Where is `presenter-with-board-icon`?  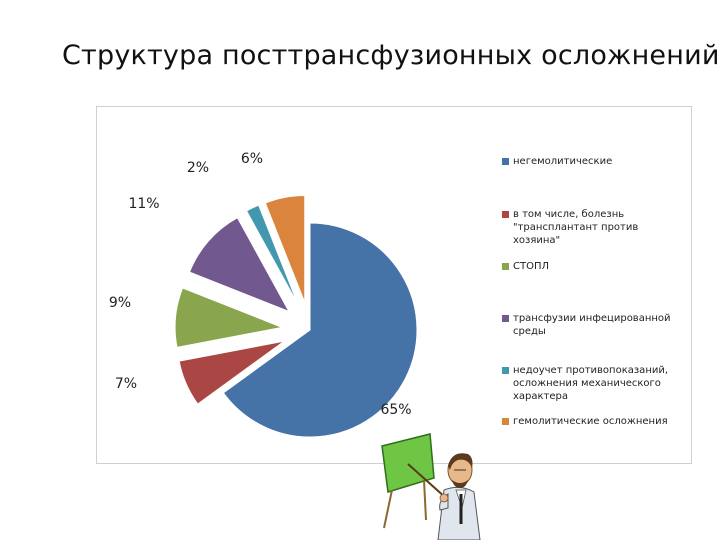 presenter-with-board-icon is located at coordinates (431, 486).